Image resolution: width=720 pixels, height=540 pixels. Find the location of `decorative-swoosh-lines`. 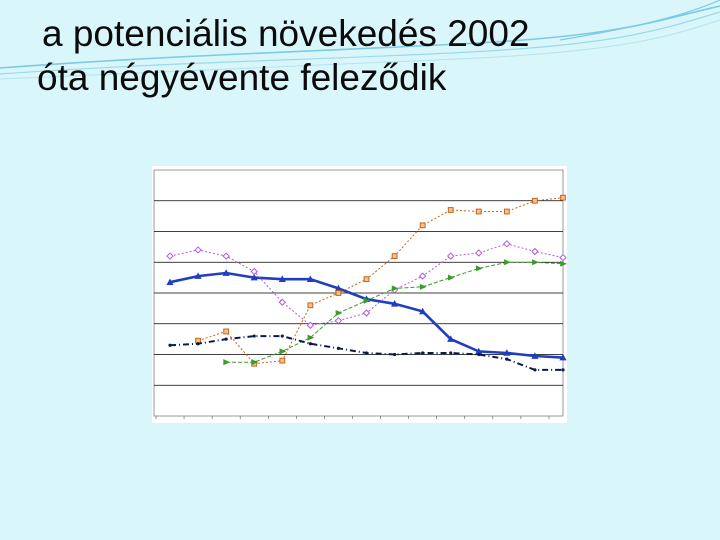

decorative-swoosh-lines is located at coordinates (360, 40).